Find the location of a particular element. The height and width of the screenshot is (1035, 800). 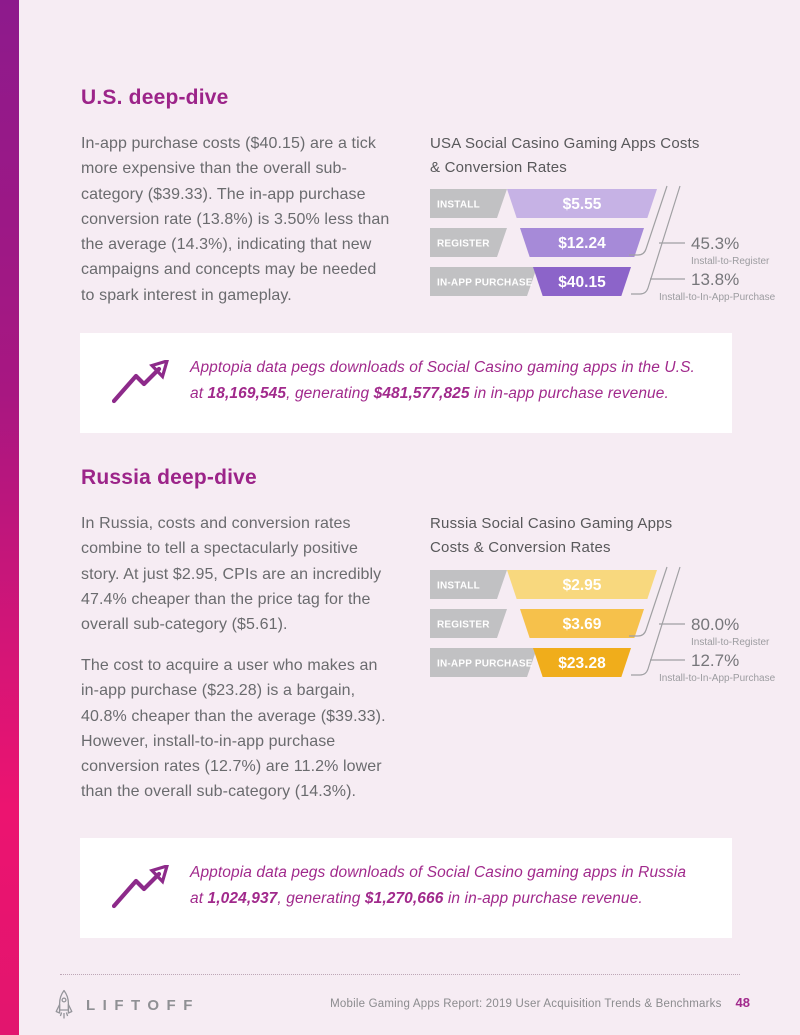

us-callout-line2-generating: , generating is located at coordinates (330, 393).